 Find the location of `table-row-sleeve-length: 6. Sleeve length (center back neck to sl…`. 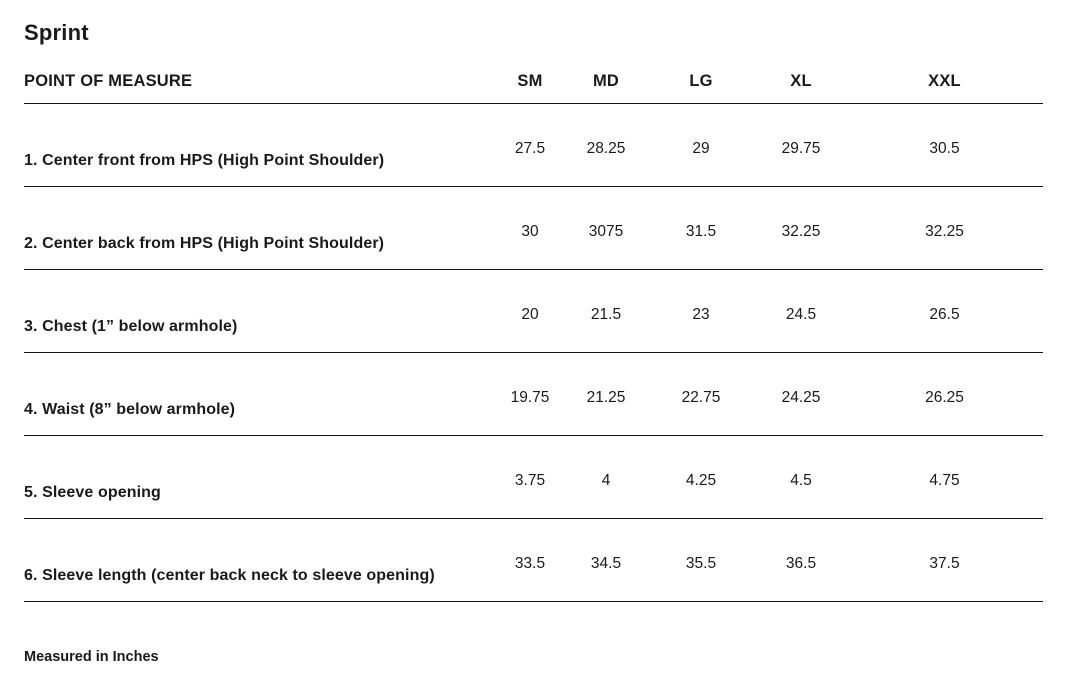

table-row-sleeve-length: 6. Sleeve length (center back neck to sl… is located at coordinates (533, 560).